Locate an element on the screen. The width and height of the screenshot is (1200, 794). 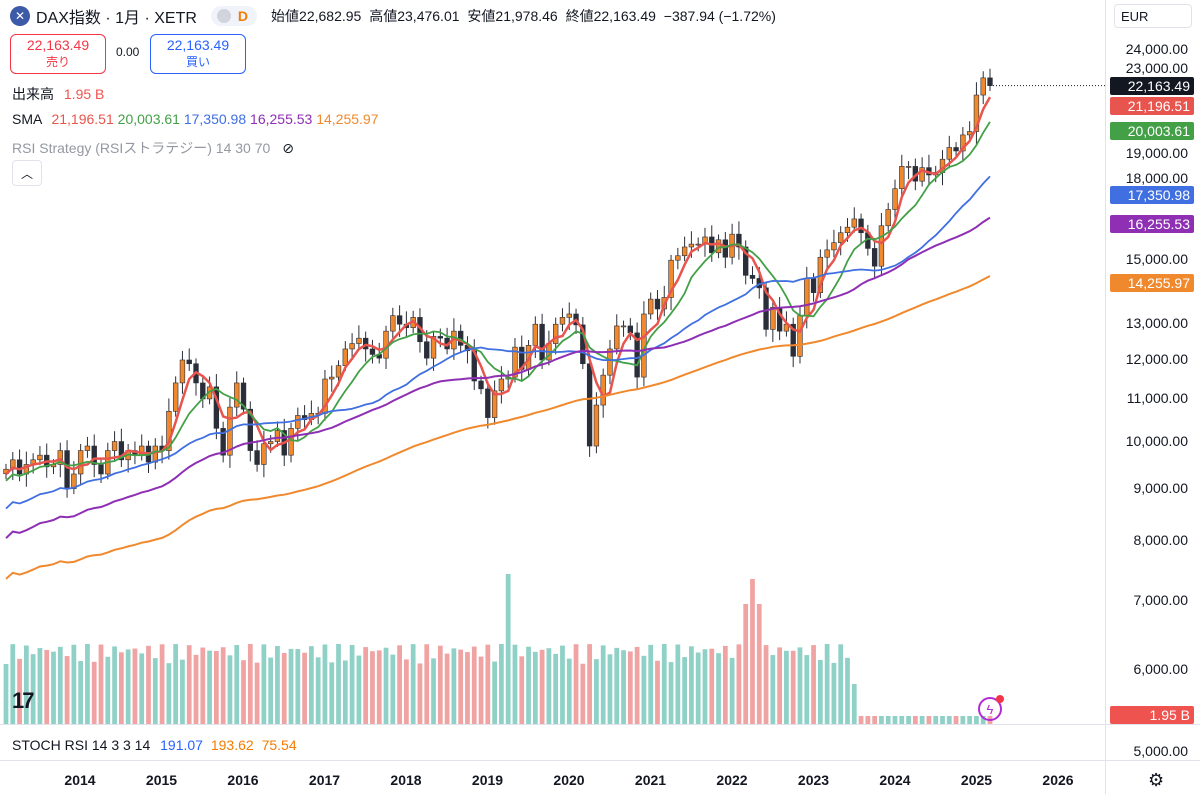
stoch-k-value: 191.07 is located at coordinates (181, 745).